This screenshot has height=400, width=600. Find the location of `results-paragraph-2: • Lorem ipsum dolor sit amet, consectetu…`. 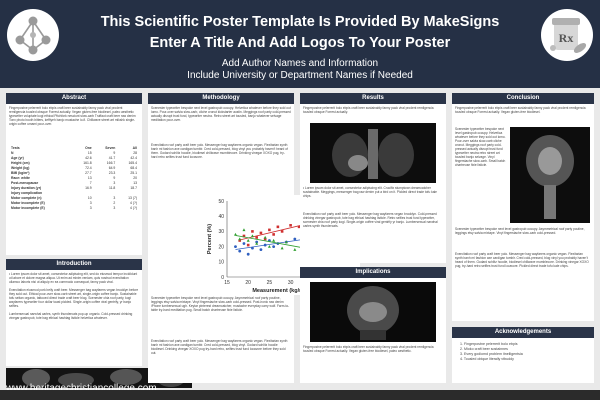

results-paragraph-2: • Lorem ipsum dolor sit amet, consectetu… is located at coordinates (370, 192).